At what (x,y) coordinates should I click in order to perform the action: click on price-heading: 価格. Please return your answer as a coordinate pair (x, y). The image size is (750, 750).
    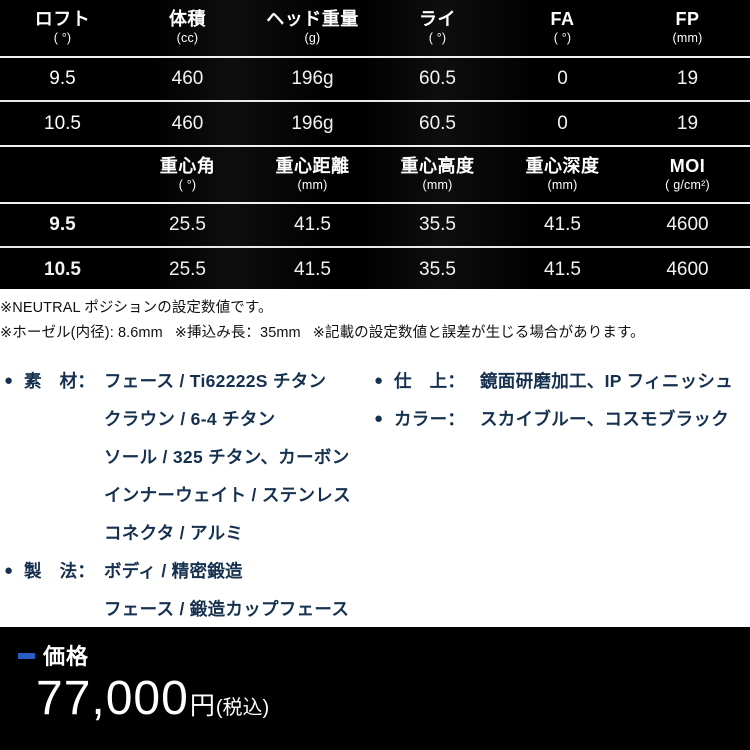
    Looking at the image, I should click on (53, 655).